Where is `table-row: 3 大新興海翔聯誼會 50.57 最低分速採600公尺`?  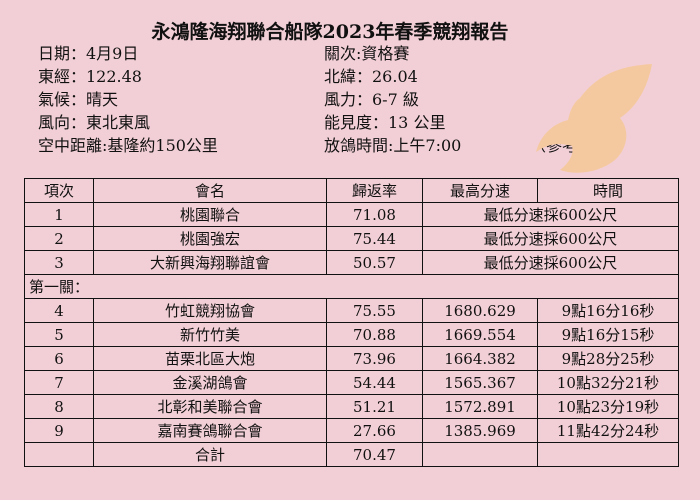
table-row: 3 大新興海翔聯誼會 50.57 最低分速採600公尺 is located at coordinates (351, 262).